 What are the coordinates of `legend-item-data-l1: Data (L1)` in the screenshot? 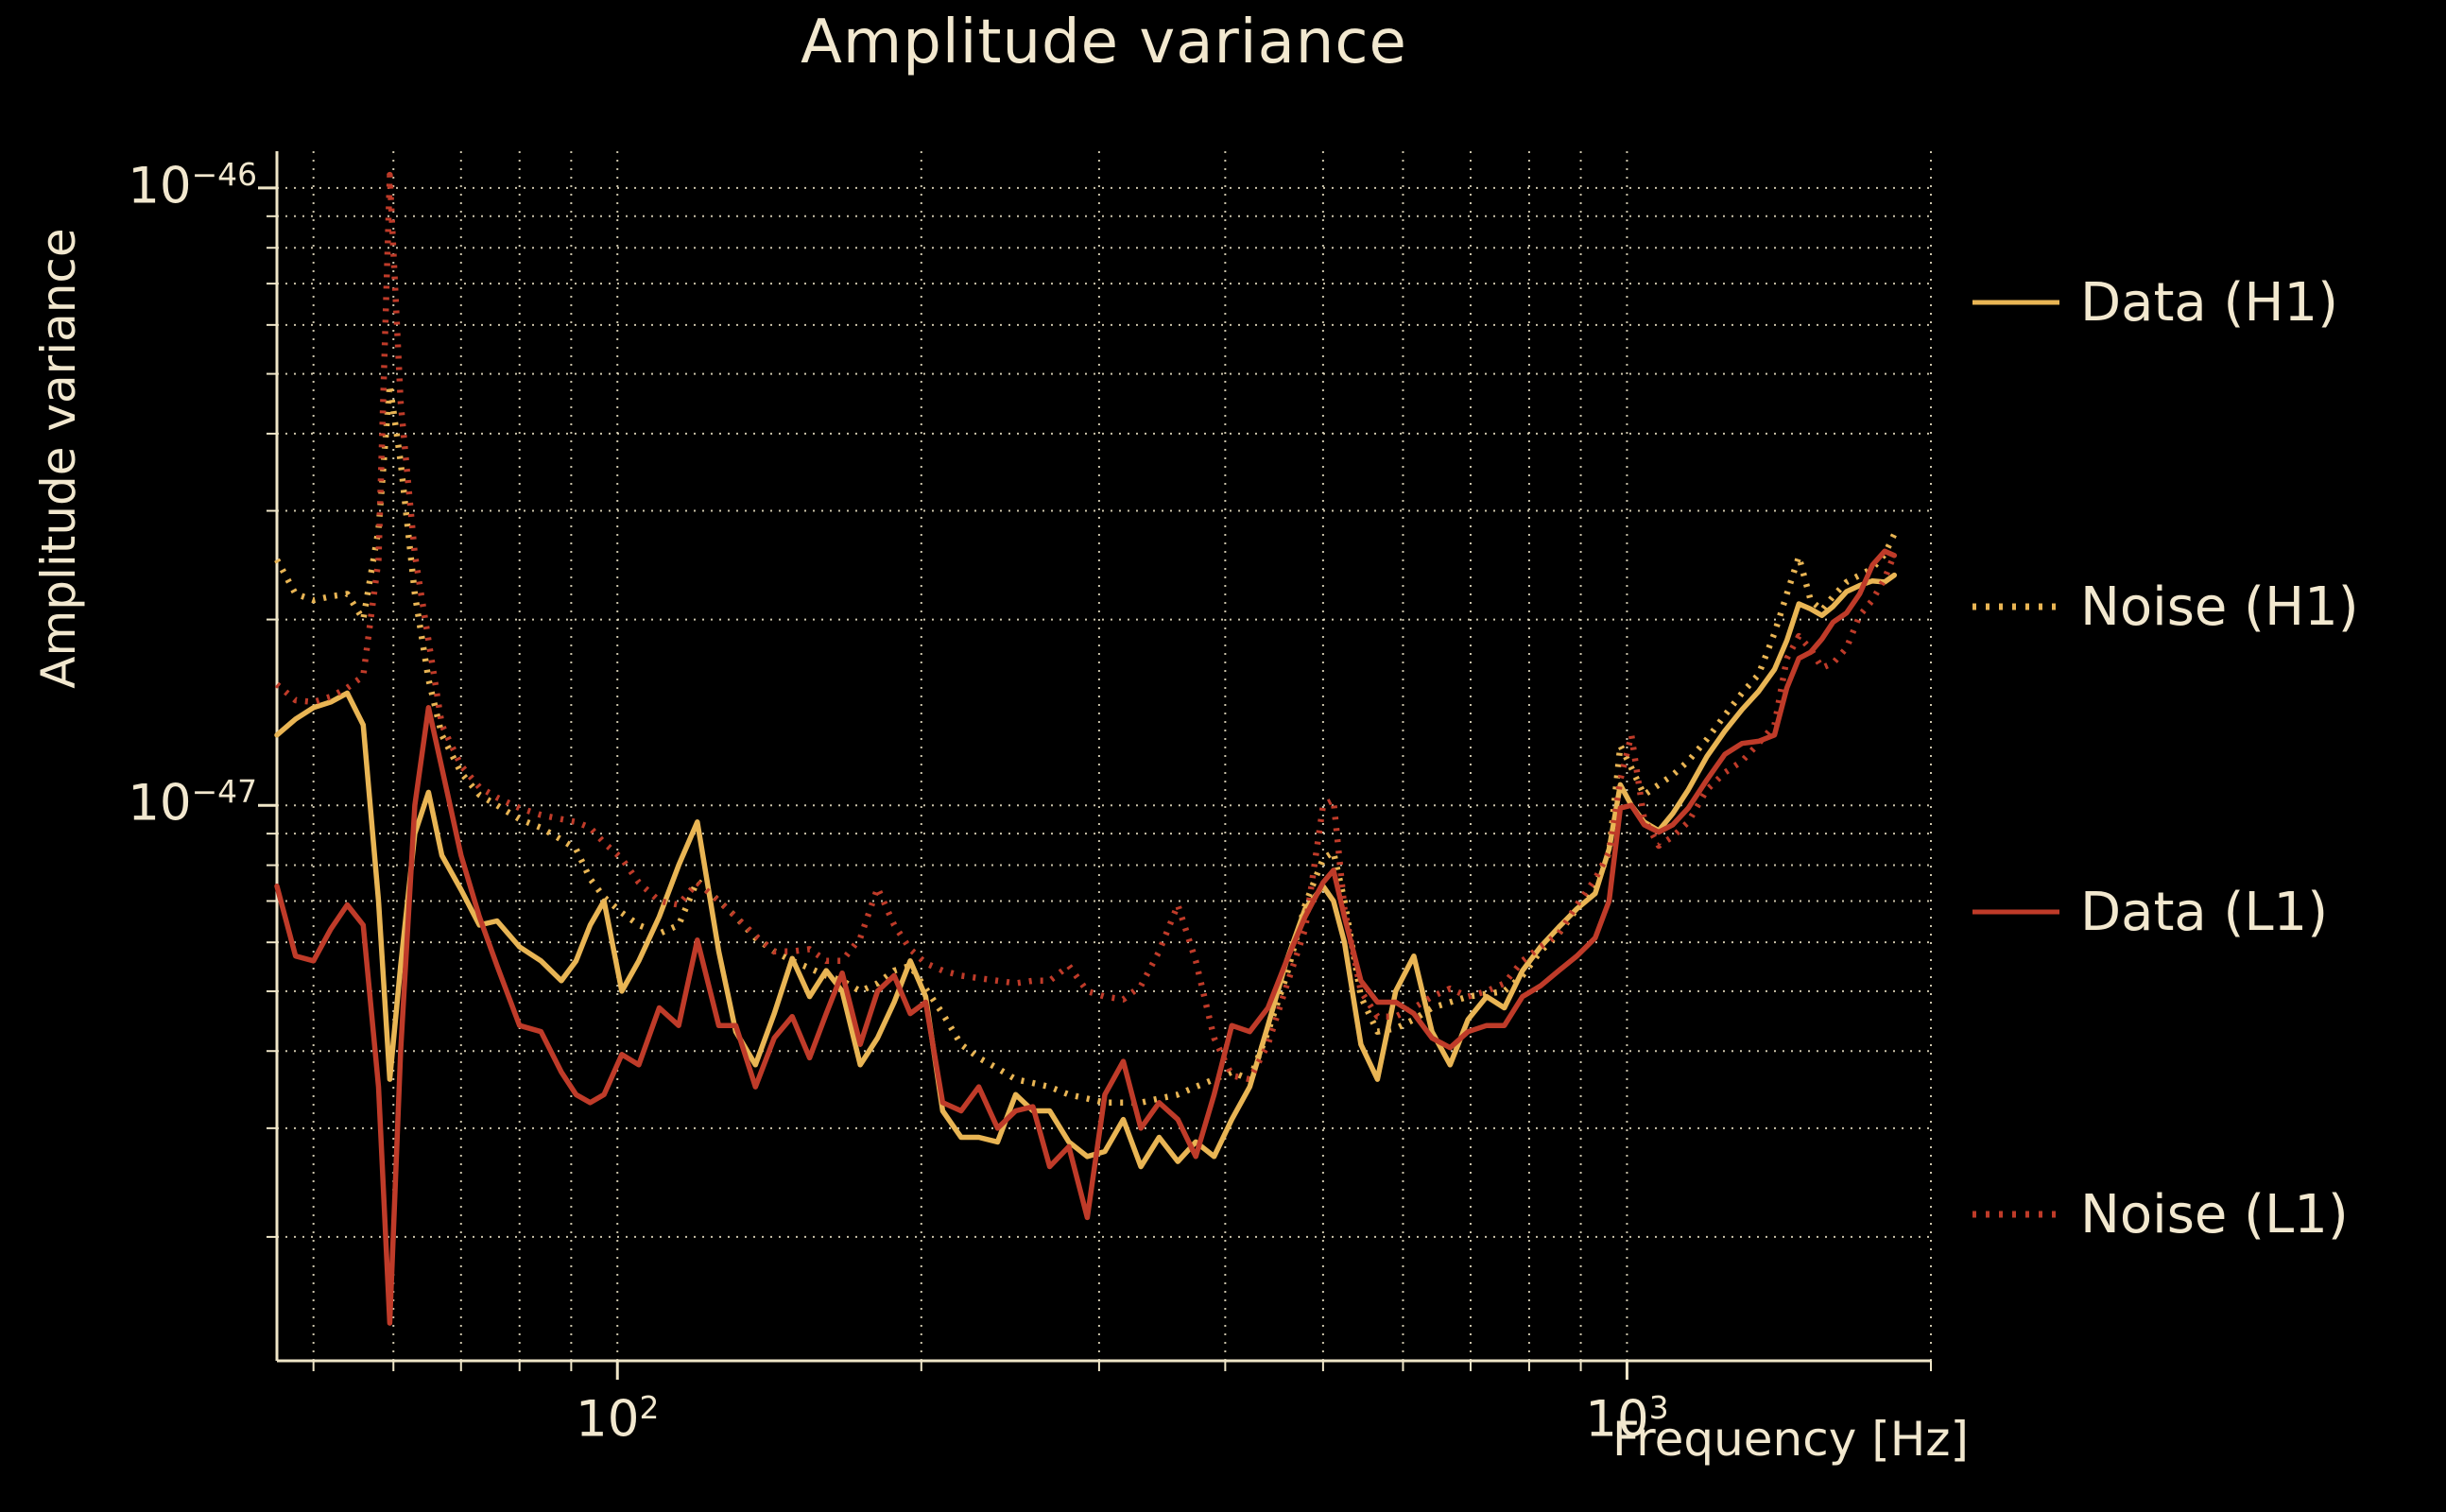 It's located at (2149, 912).